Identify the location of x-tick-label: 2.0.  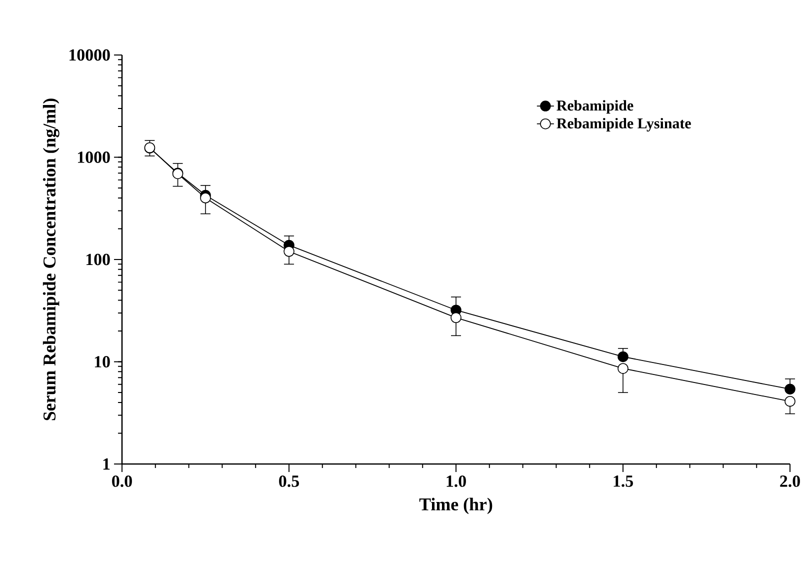
(790, 481).